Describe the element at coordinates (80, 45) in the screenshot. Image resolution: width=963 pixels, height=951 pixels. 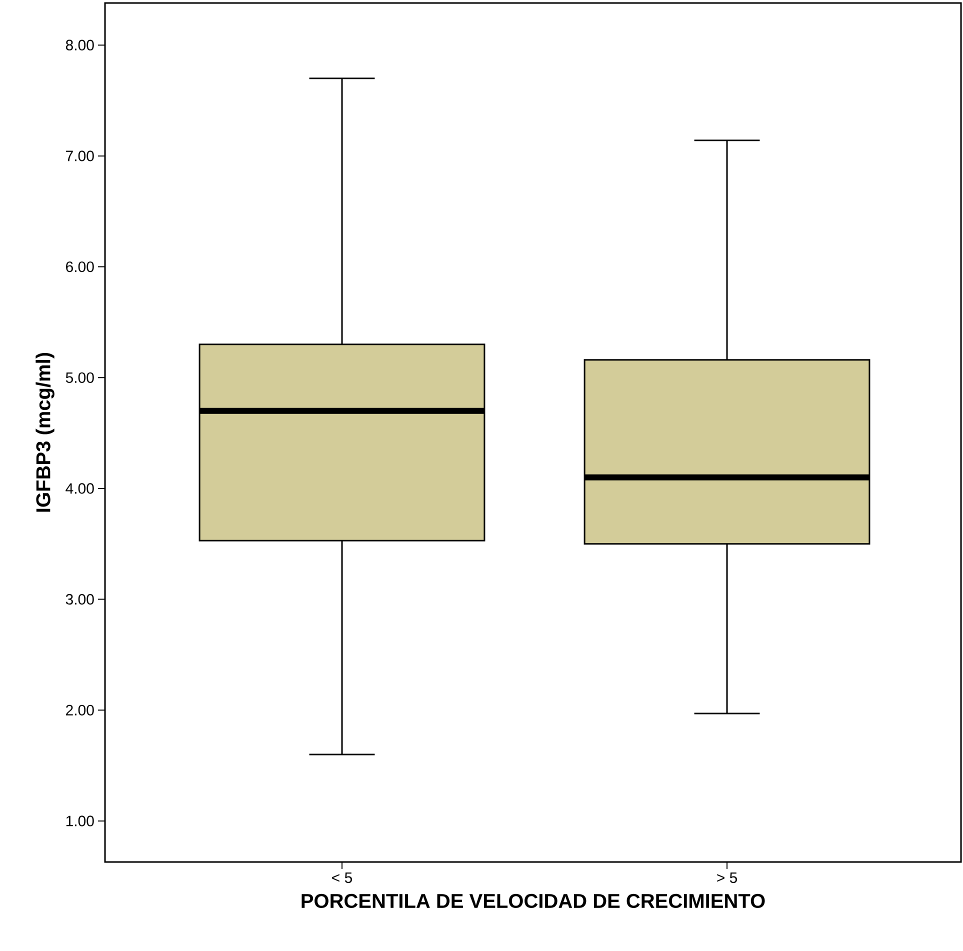
I see `y-tick-label: 8.00` at that location.